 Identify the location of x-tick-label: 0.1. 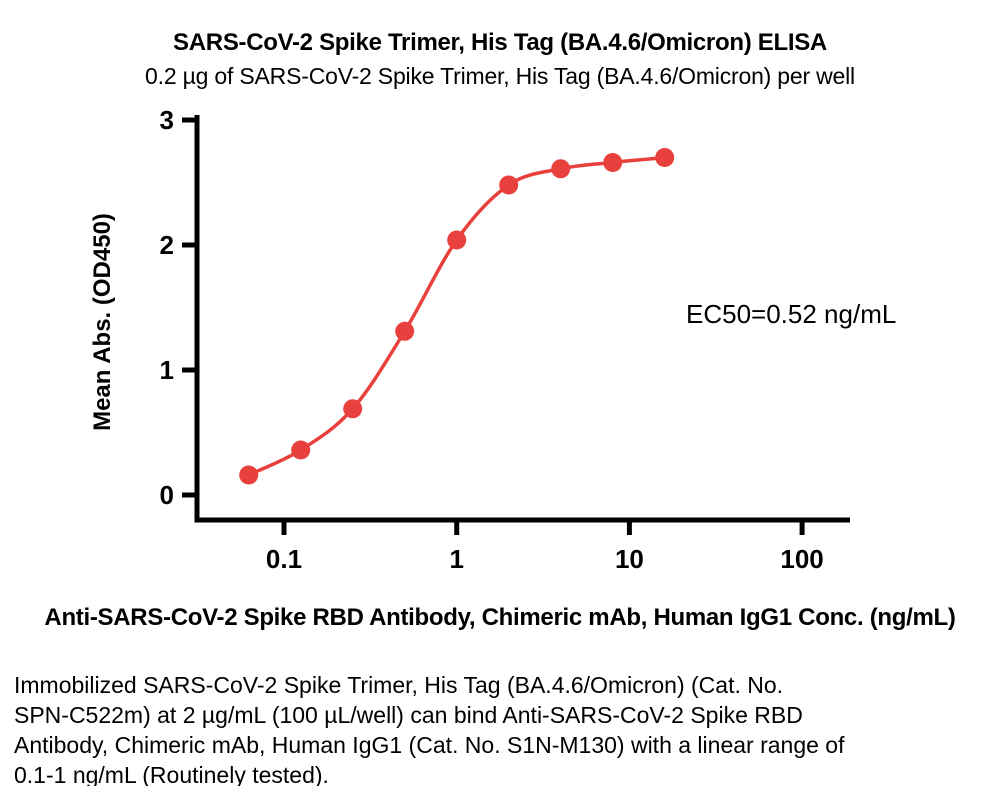
(284, 559).